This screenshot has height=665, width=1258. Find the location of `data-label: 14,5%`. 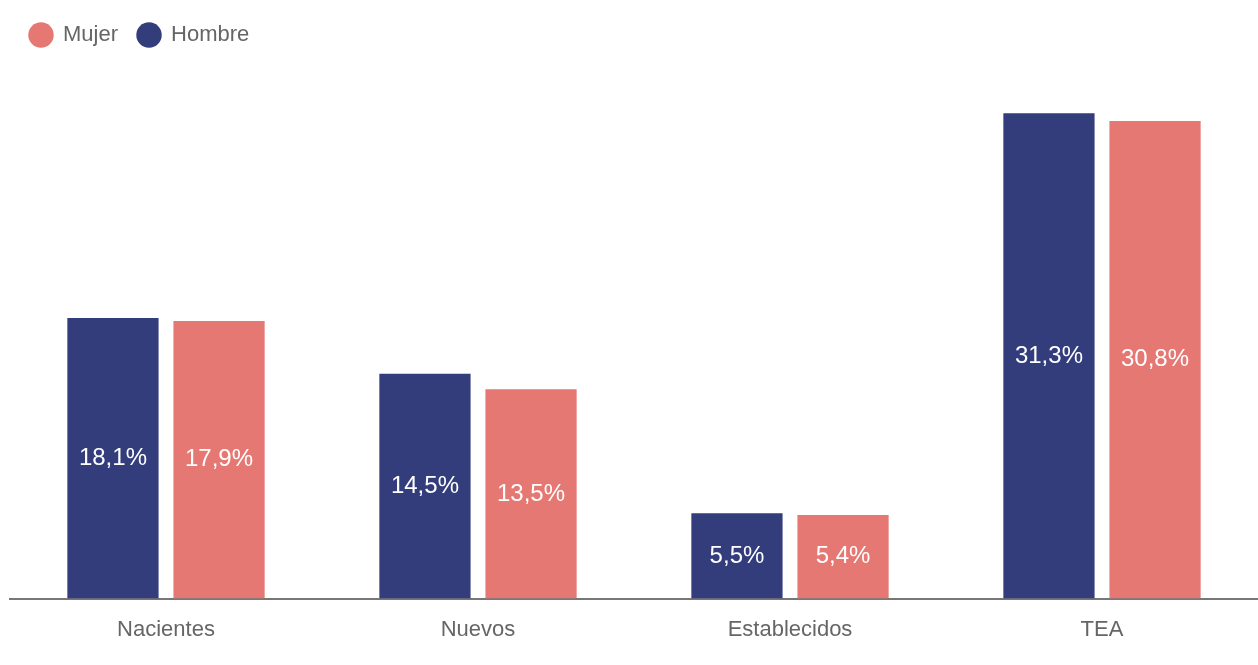

data-label: 14,5% is located at coordinates (424, 484).